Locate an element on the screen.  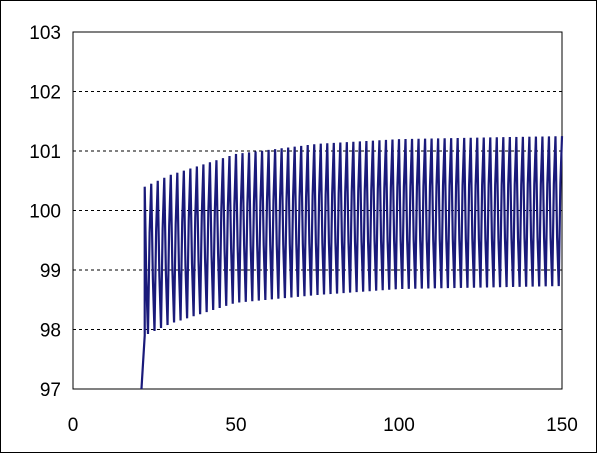
x-tick-label: 100 is located at coordinates (399, 425).